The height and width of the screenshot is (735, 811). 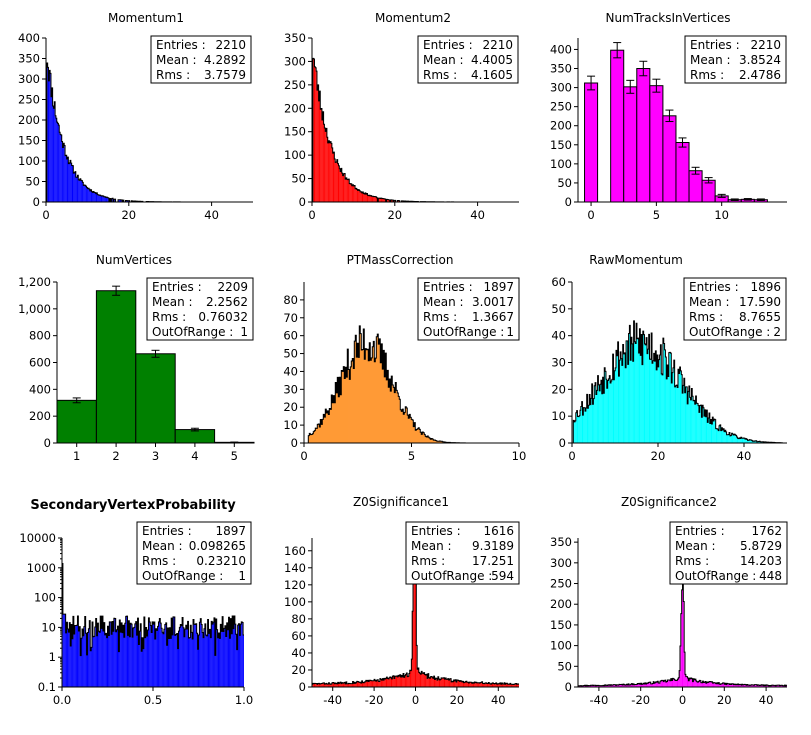 What do you see at coordinates (40, 389) in the screenshot?
I see `y-tick-label: 400` at bounding box center [40, 389].